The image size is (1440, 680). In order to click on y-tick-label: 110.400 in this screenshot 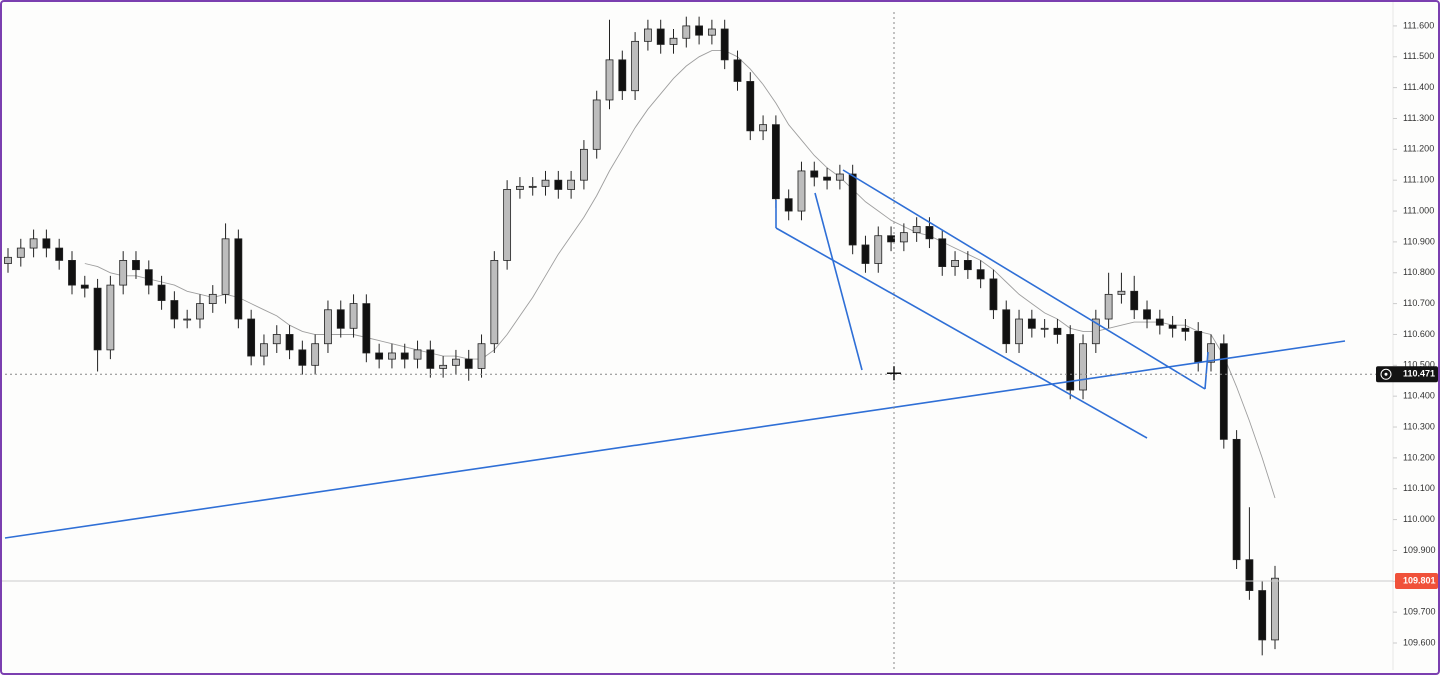, I will do `click(1419, 396)`.